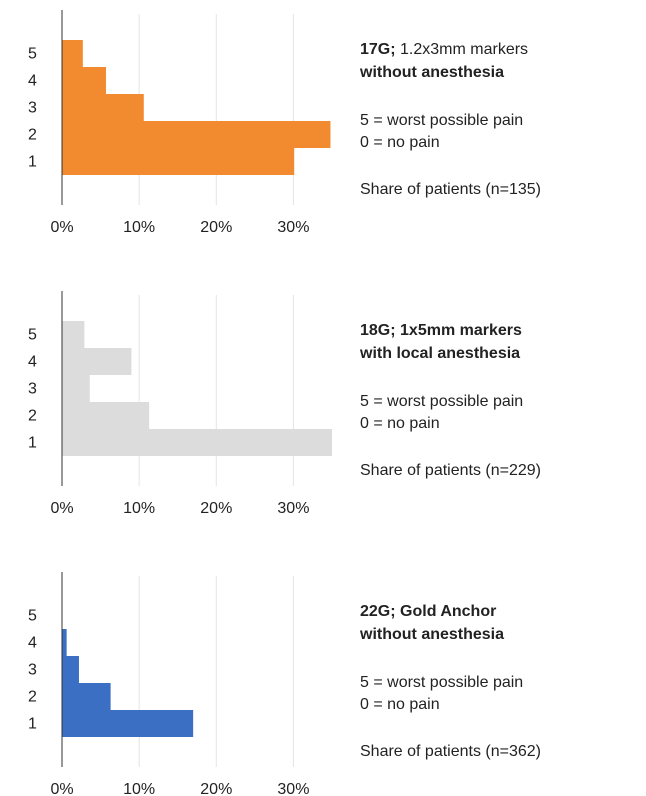  What do you see at coordinates (378, 49) in the screenshot?
I see `title-lead: 17G;` at bounding box center [378, 49].